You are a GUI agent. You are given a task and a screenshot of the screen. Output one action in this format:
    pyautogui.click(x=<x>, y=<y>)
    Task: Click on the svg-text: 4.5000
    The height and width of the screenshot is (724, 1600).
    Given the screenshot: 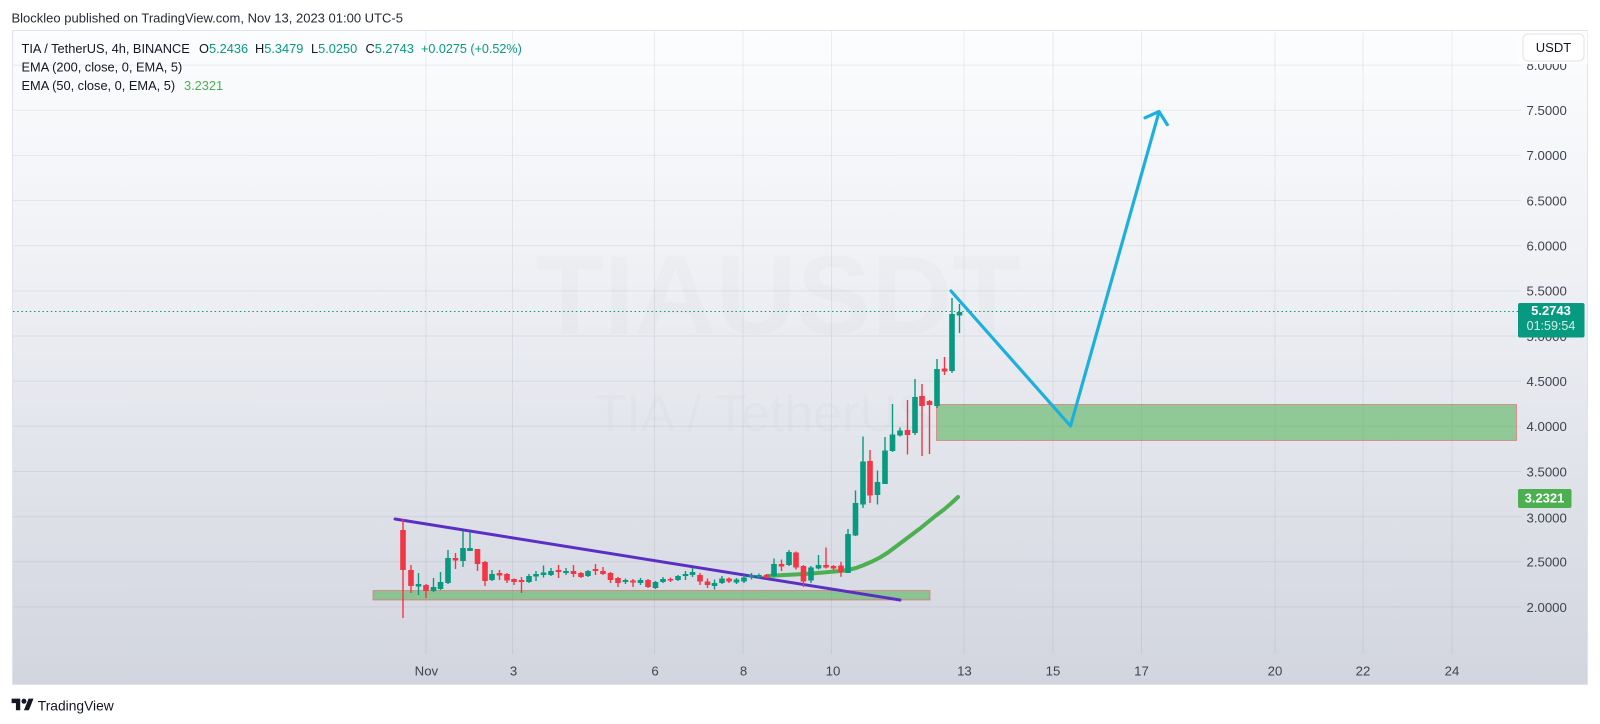 What is the action you would take?
    pyautogui.click(x=1547, y=381)
    